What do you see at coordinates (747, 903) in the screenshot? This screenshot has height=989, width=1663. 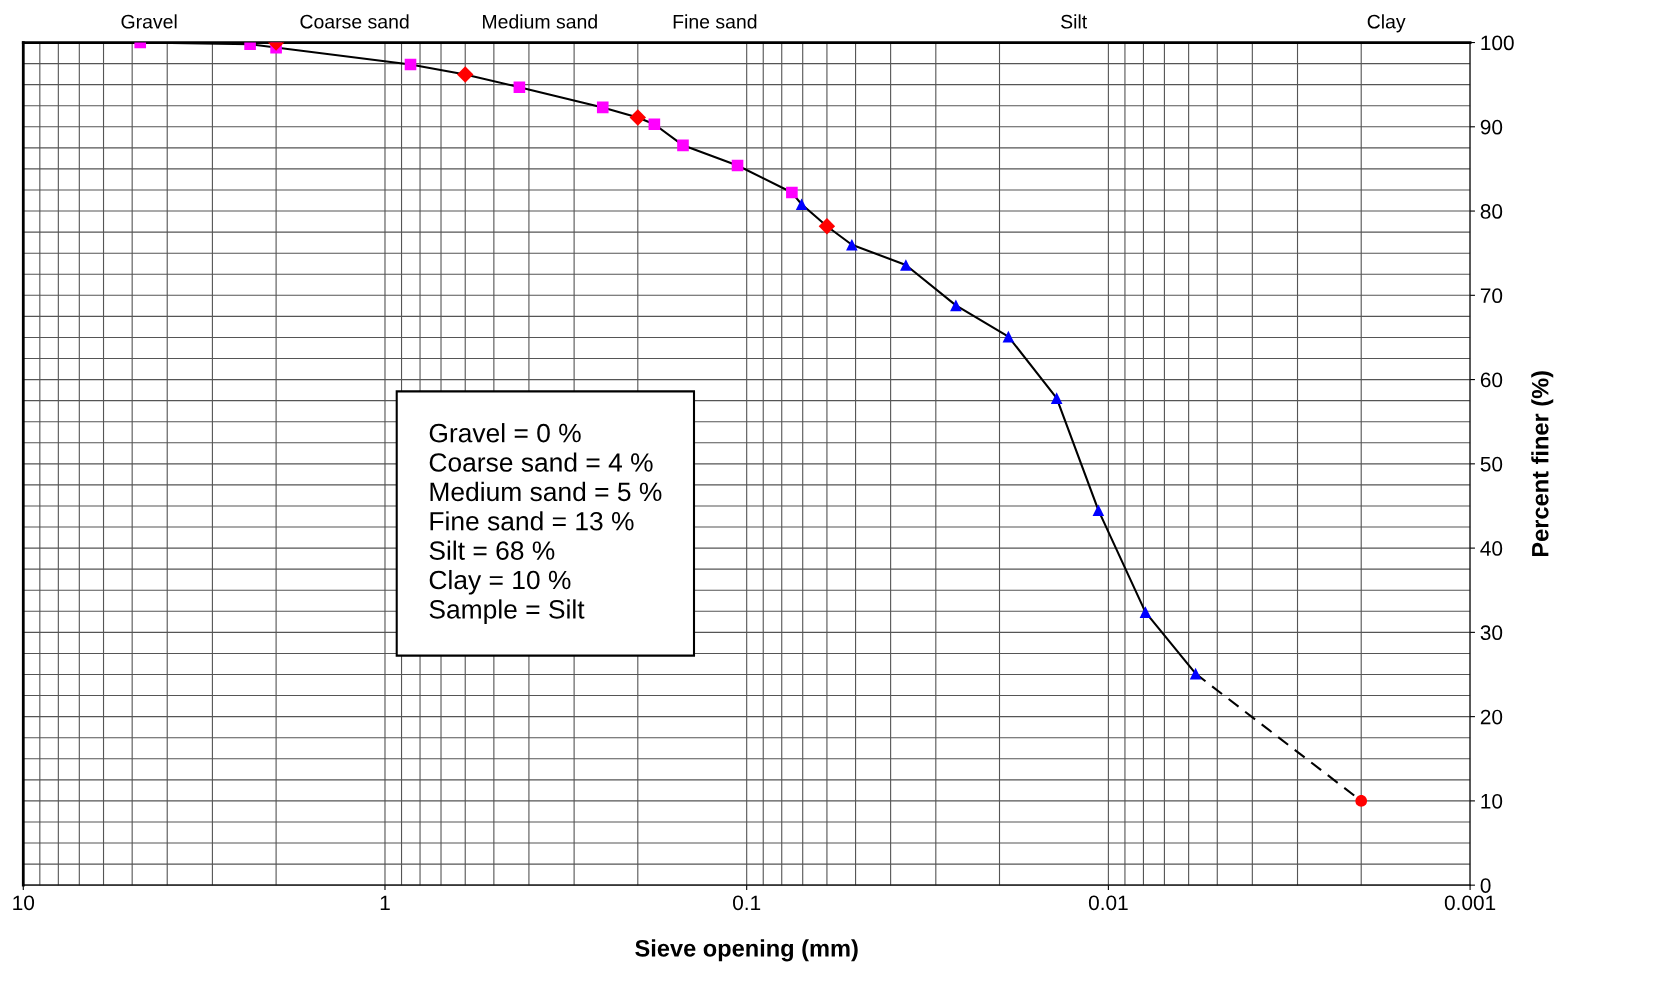 I see `x-tick-label: 0.1` at bounding box center [747, 903].